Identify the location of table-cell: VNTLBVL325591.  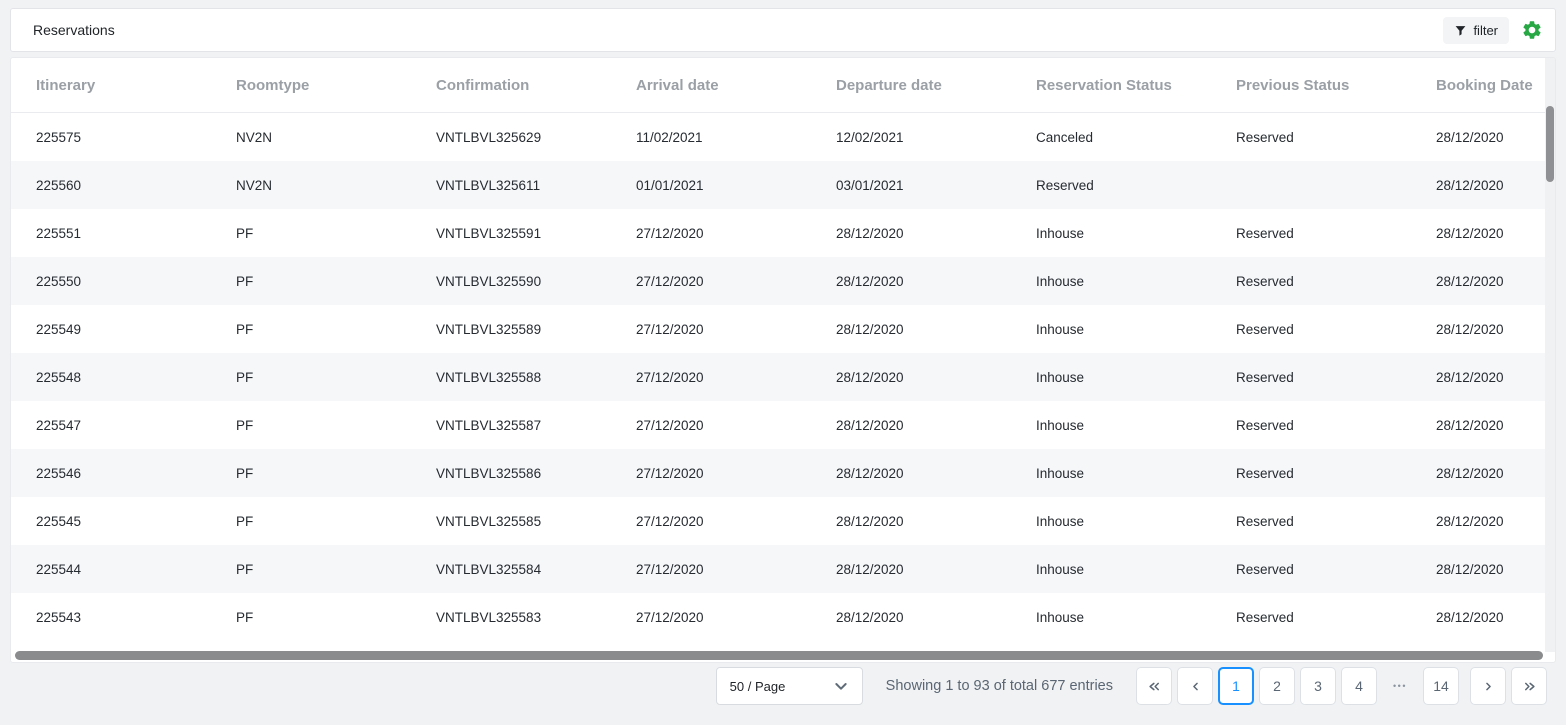
(489, 233).